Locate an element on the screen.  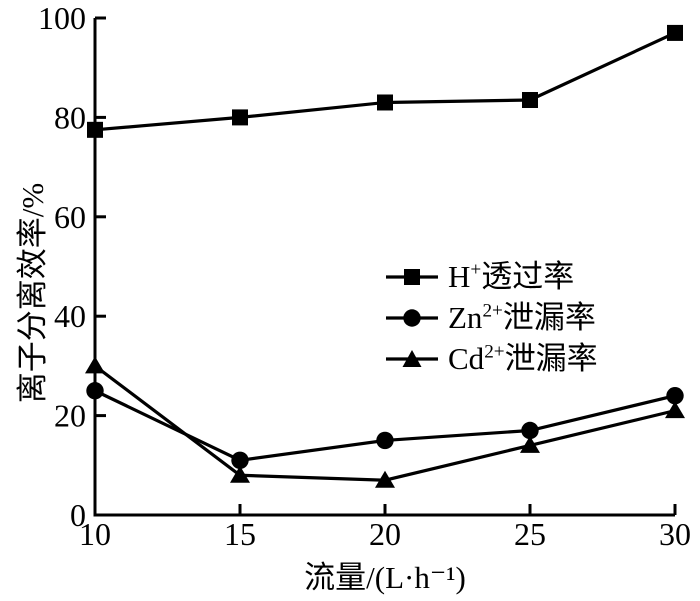
legend-label: Zn2+泄漏率 is located at coordinates (522, 317).